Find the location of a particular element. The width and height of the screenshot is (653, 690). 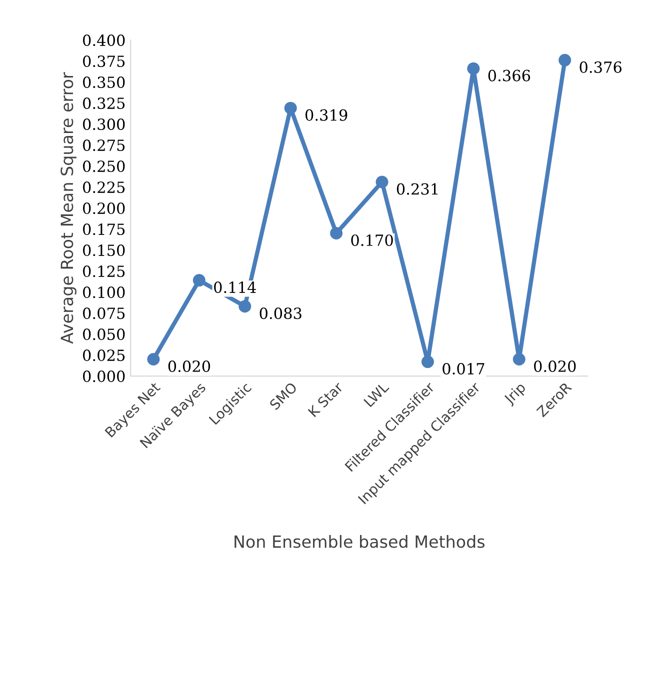

x-axis-title: Non Ensemble based Methods is located at coordinates (359, 541).